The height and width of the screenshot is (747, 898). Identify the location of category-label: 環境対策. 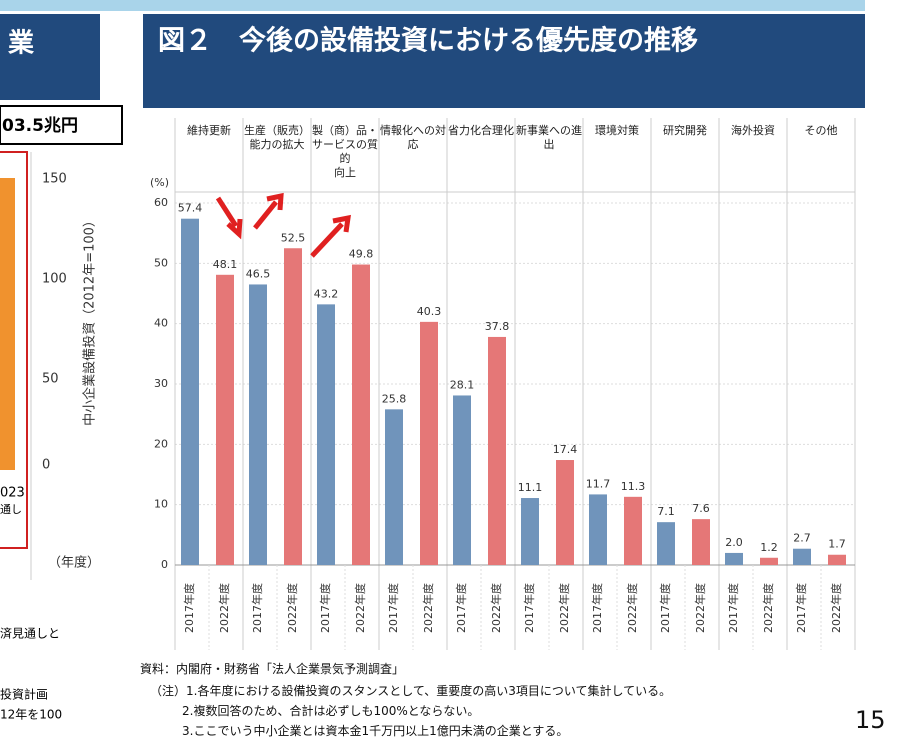
(617, 130).